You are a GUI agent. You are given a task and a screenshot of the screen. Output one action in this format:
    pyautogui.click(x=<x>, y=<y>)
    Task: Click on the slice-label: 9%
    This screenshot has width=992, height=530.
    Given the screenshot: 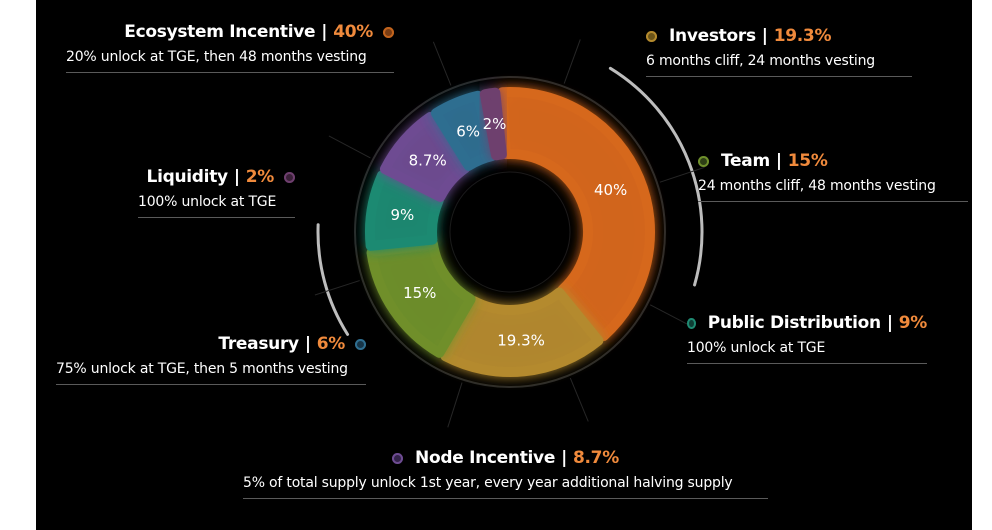 What is the action you would take?
    pyautogui.click(x=402, y=215)
    